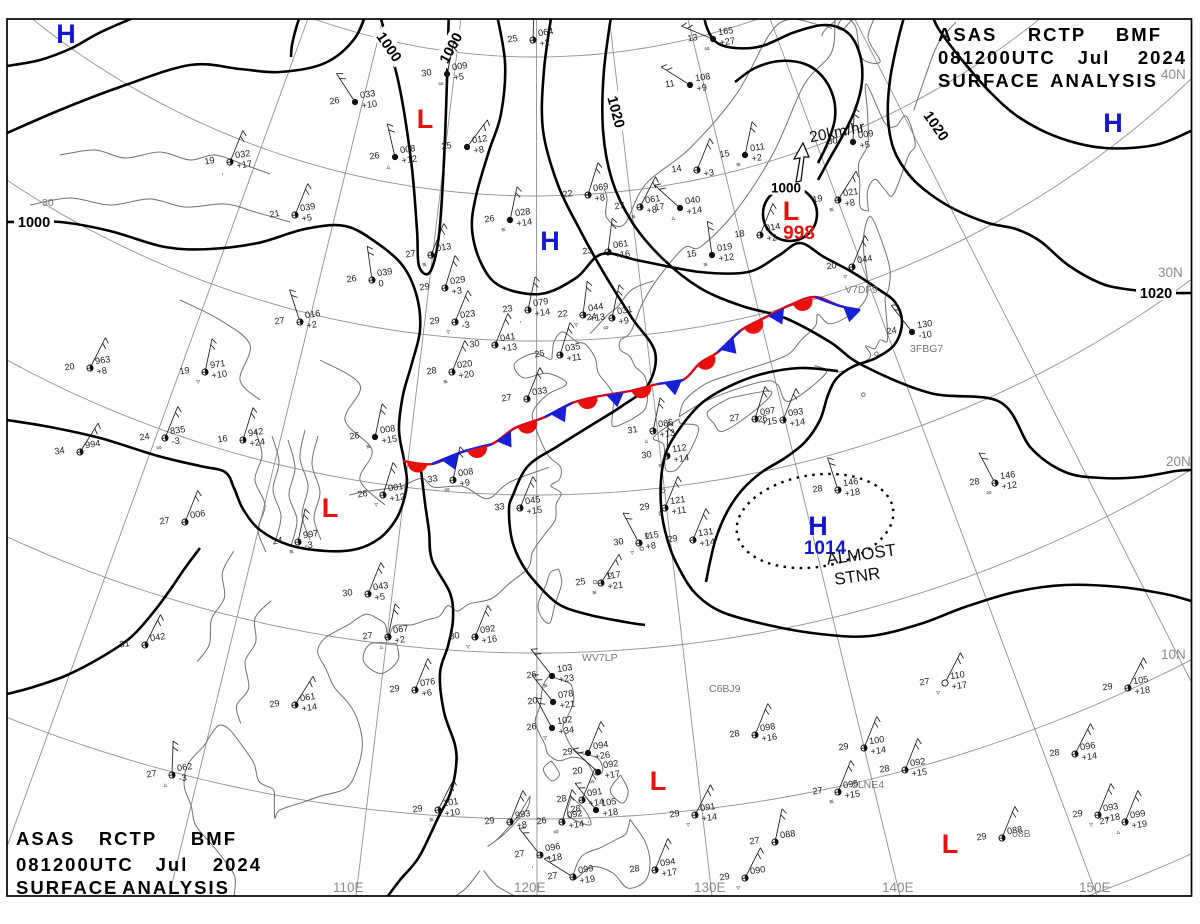 The image size is (1200, 924). I want to click on svg-text: 28, so click(576, 808).